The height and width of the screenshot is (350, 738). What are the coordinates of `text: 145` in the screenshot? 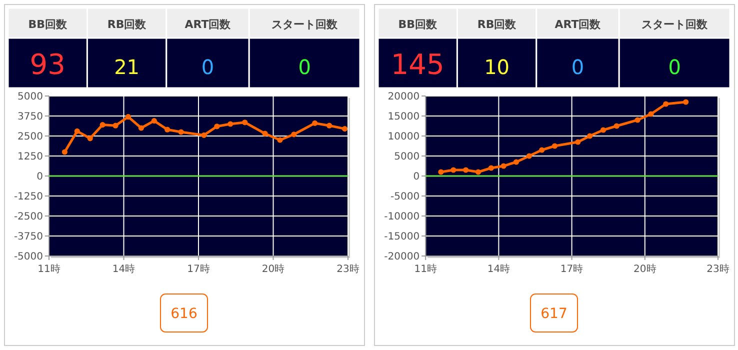 It's located at (417, 64).